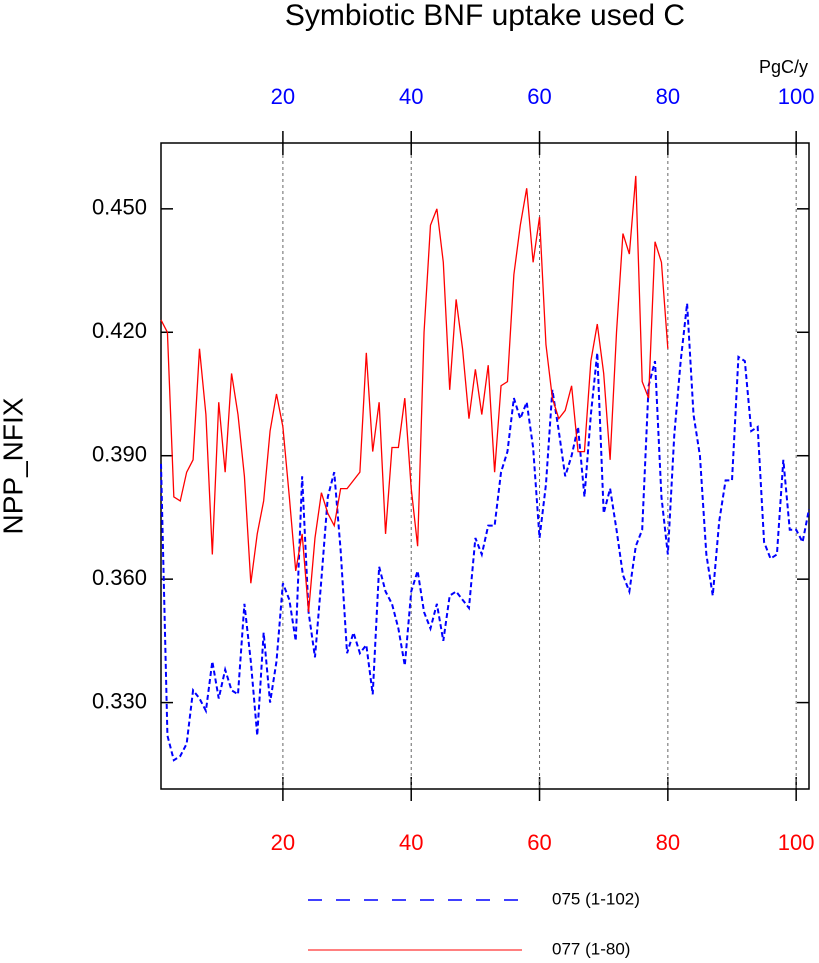  Describe the element at coordinates (14, 465) in the screenshot. I see `y-axis-label: NPP_NFIX` at that location.